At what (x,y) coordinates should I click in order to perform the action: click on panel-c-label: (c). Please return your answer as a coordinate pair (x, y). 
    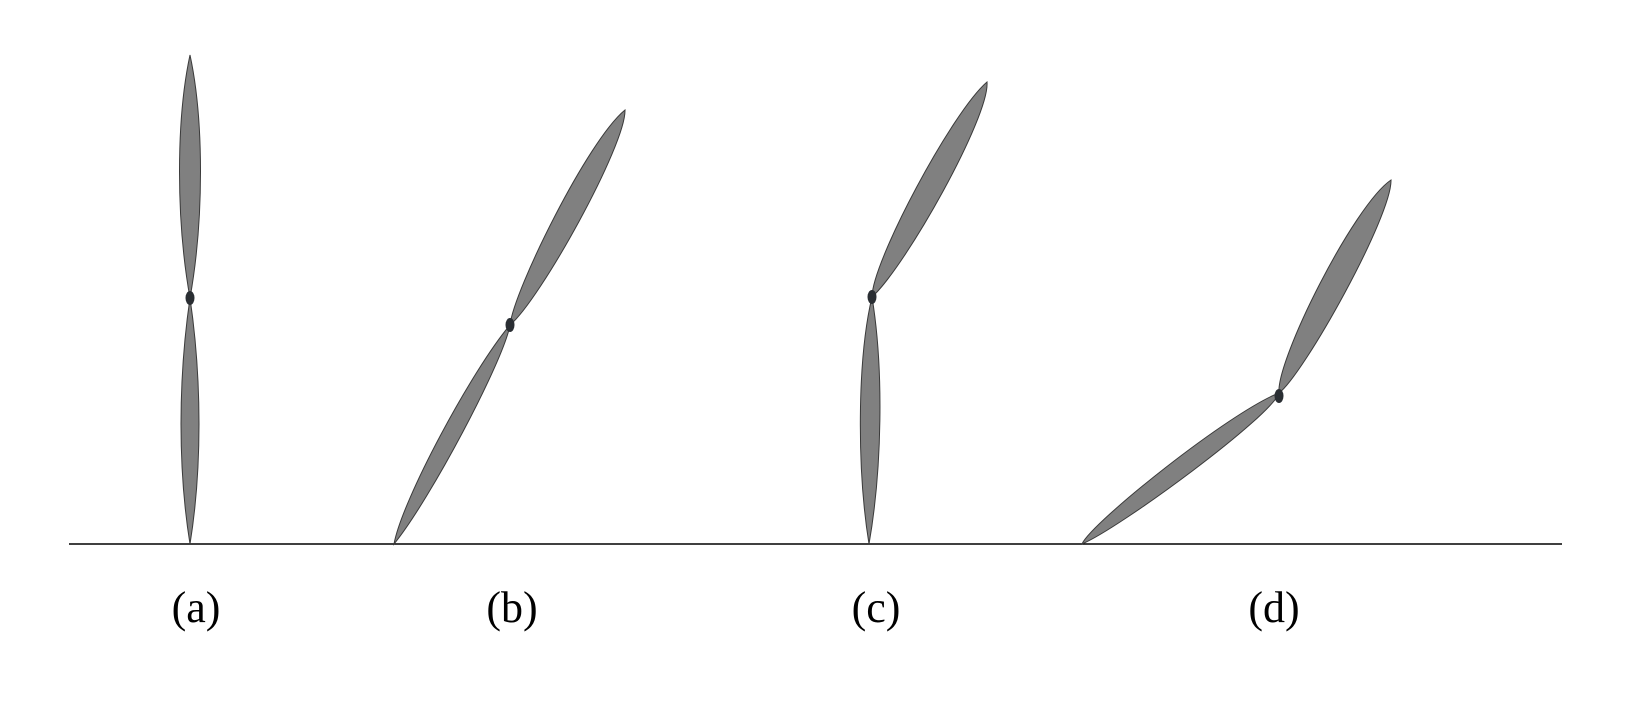
    Looking at the image, I should click on (876, 607).